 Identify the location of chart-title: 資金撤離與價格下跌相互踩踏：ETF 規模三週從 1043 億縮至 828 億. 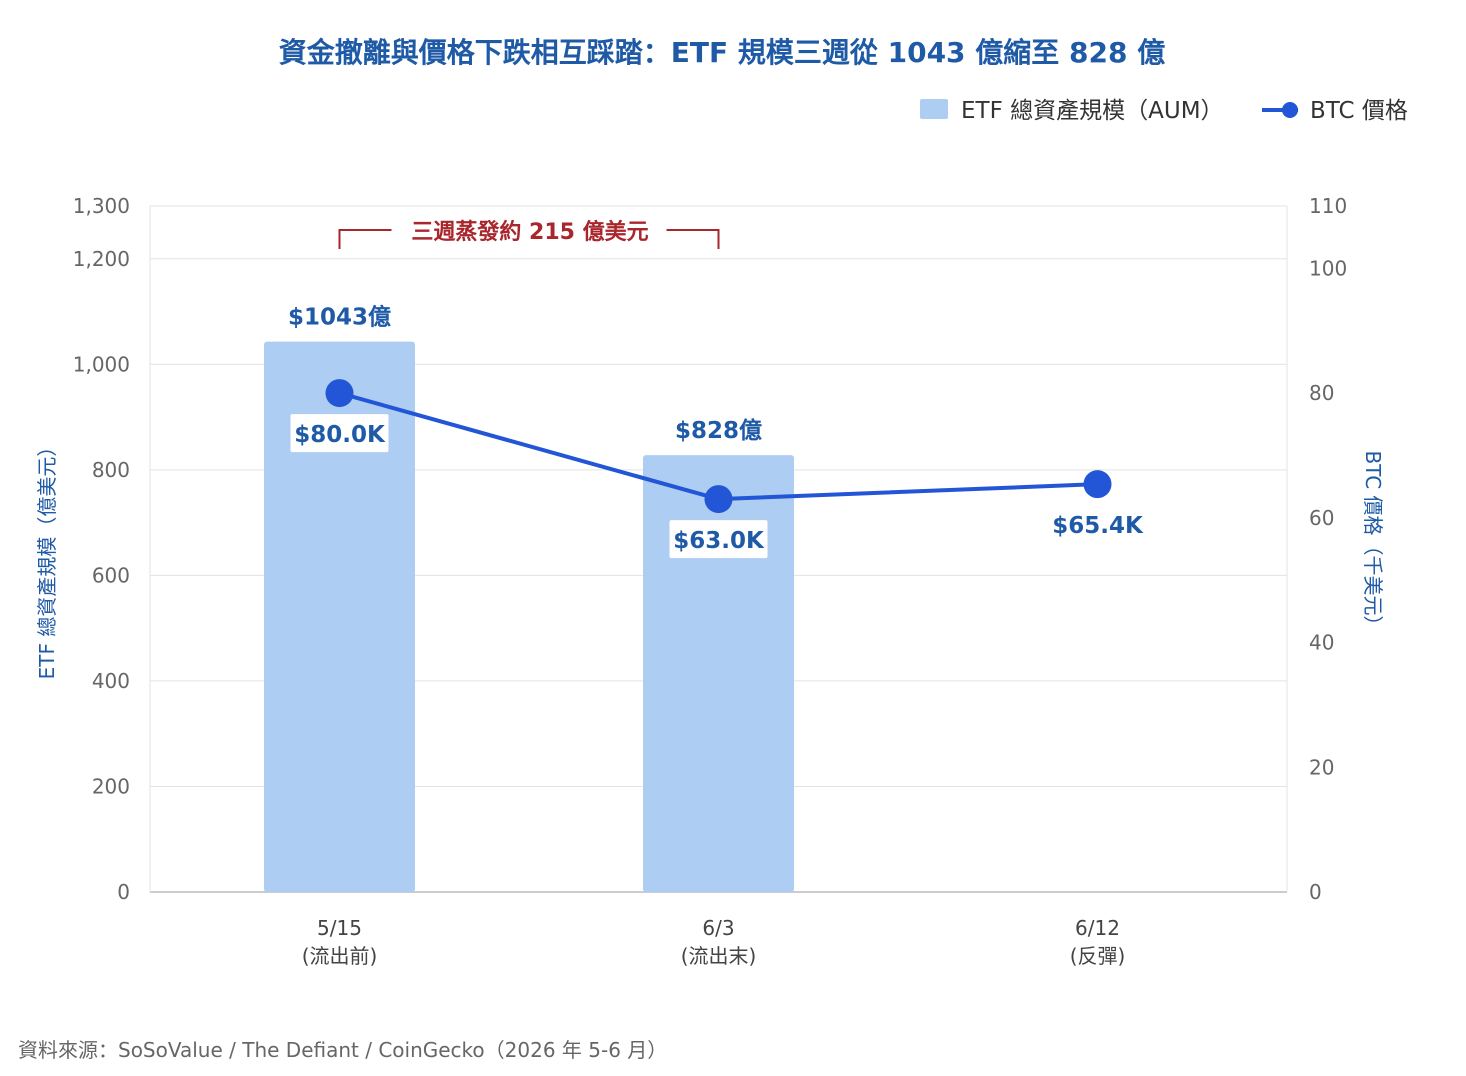
(722, 52).